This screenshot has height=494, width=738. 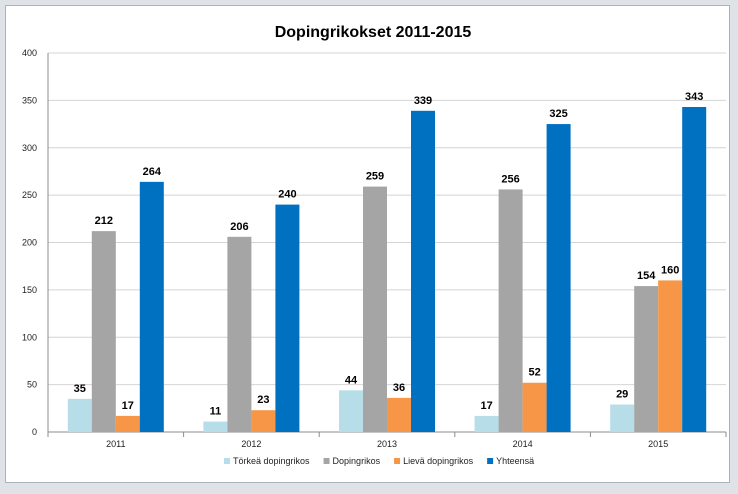 I want to click on legend-label: Lievä dopingrikos, so click(x=438, y=461).